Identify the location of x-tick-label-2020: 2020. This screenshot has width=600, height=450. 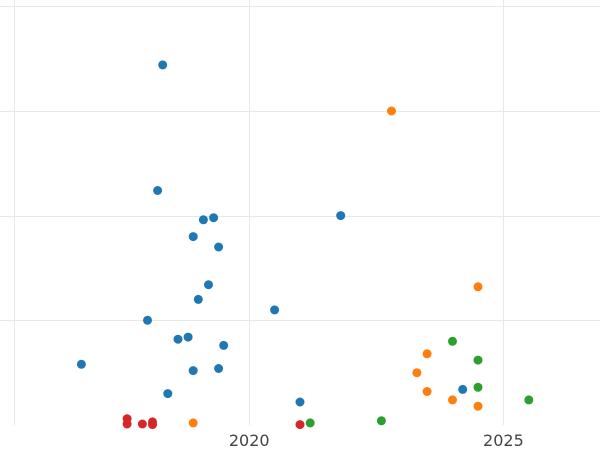
(249, 440).